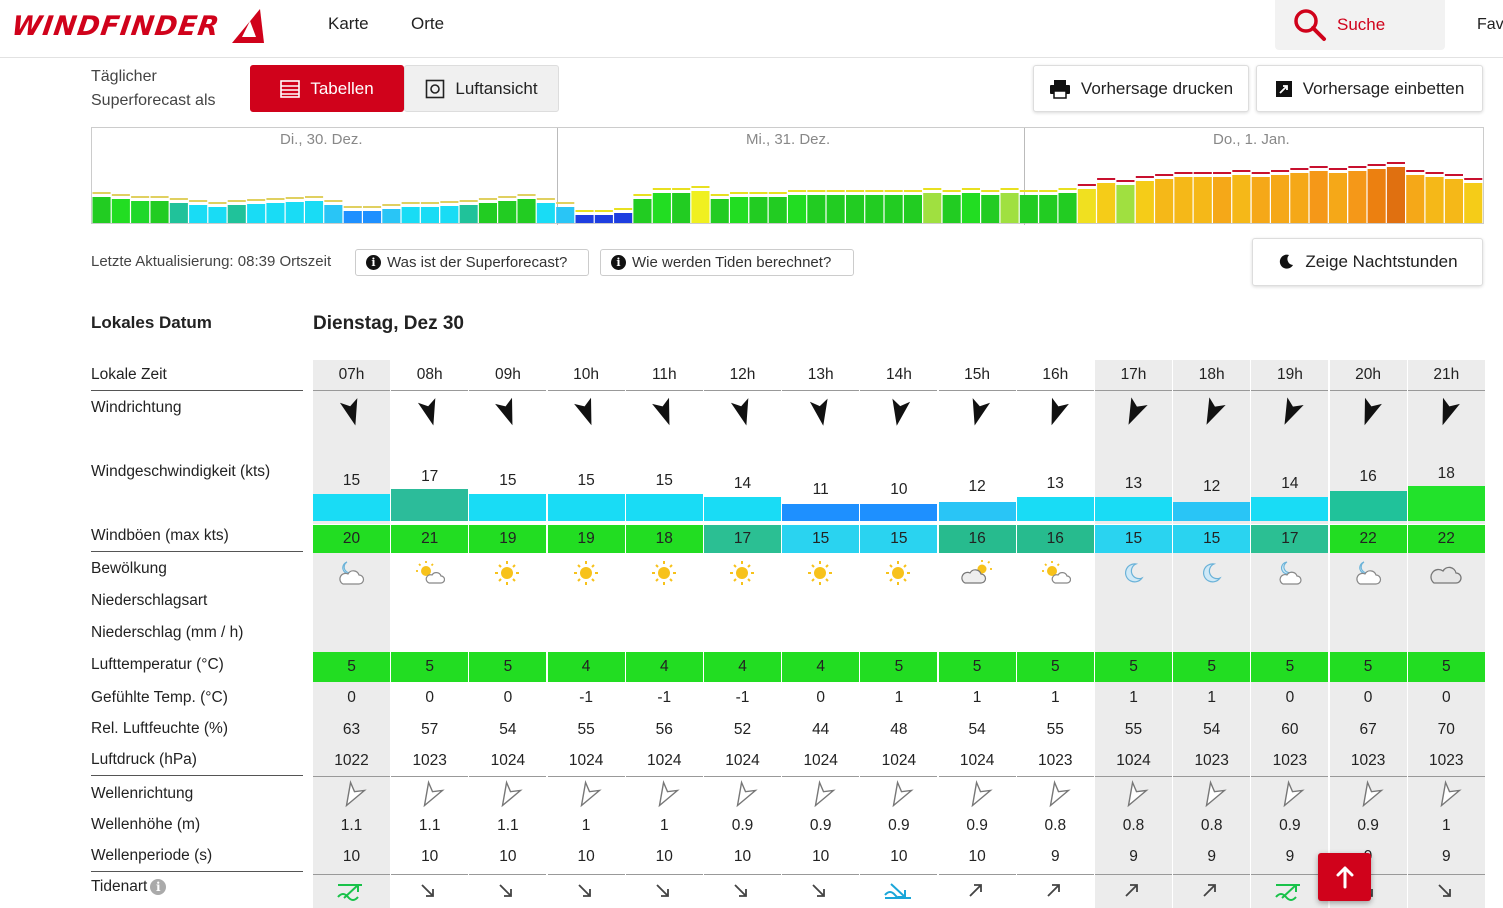  What do you see at coordinates (508, 480) in the screenshot?
I see `wind-speed-value: 15` at bounding box center [508, 480].